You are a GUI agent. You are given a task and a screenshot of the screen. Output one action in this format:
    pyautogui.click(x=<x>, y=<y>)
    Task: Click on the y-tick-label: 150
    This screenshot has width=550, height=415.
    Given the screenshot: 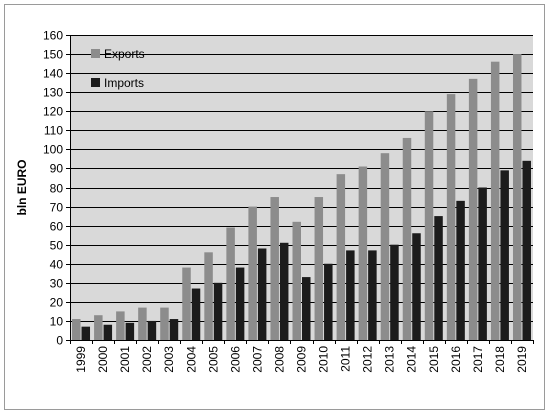 What is the action you would take?
    pyautogui.click(x=53, y=55)
    